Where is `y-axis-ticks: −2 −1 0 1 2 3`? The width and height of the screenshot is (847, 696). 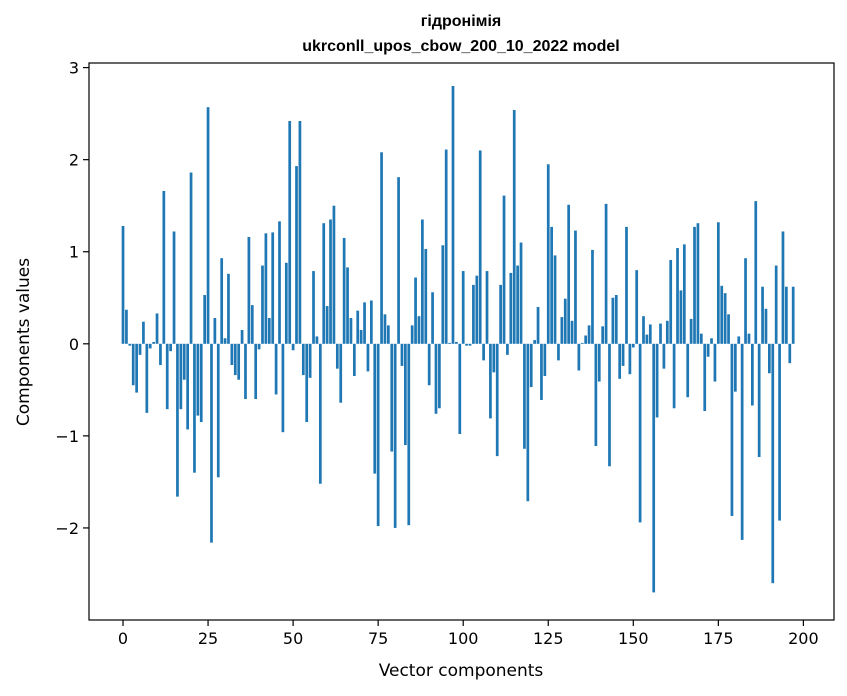 y-axis-ticks: −2 −1 0 1 2 3 is located at coordinates (72, 298).